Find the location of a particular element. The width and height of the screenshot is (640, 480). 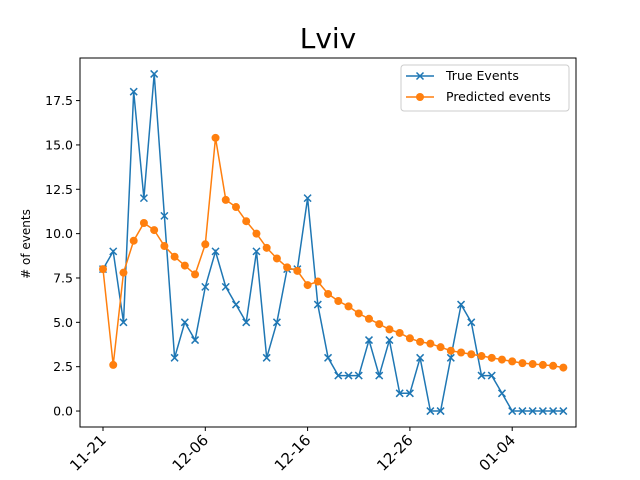

legend-label-predicted-events: Predicted events is located at coordinates (498, 96).